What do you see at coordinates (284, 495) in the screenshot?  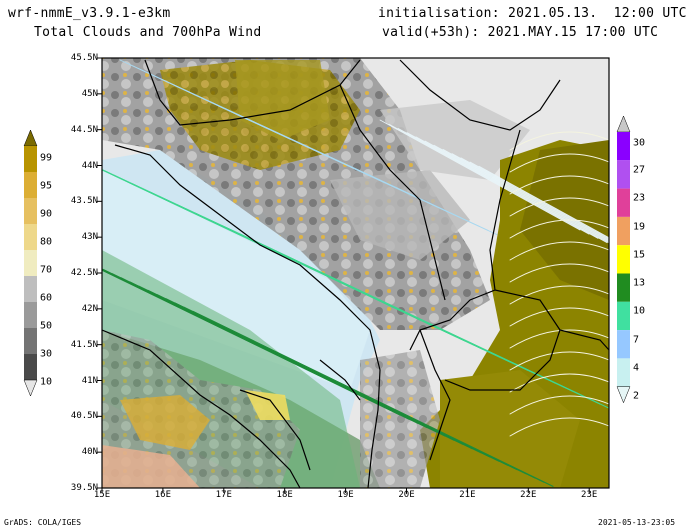 I see `lon-label: 18E` at bounding box center [284, 495].